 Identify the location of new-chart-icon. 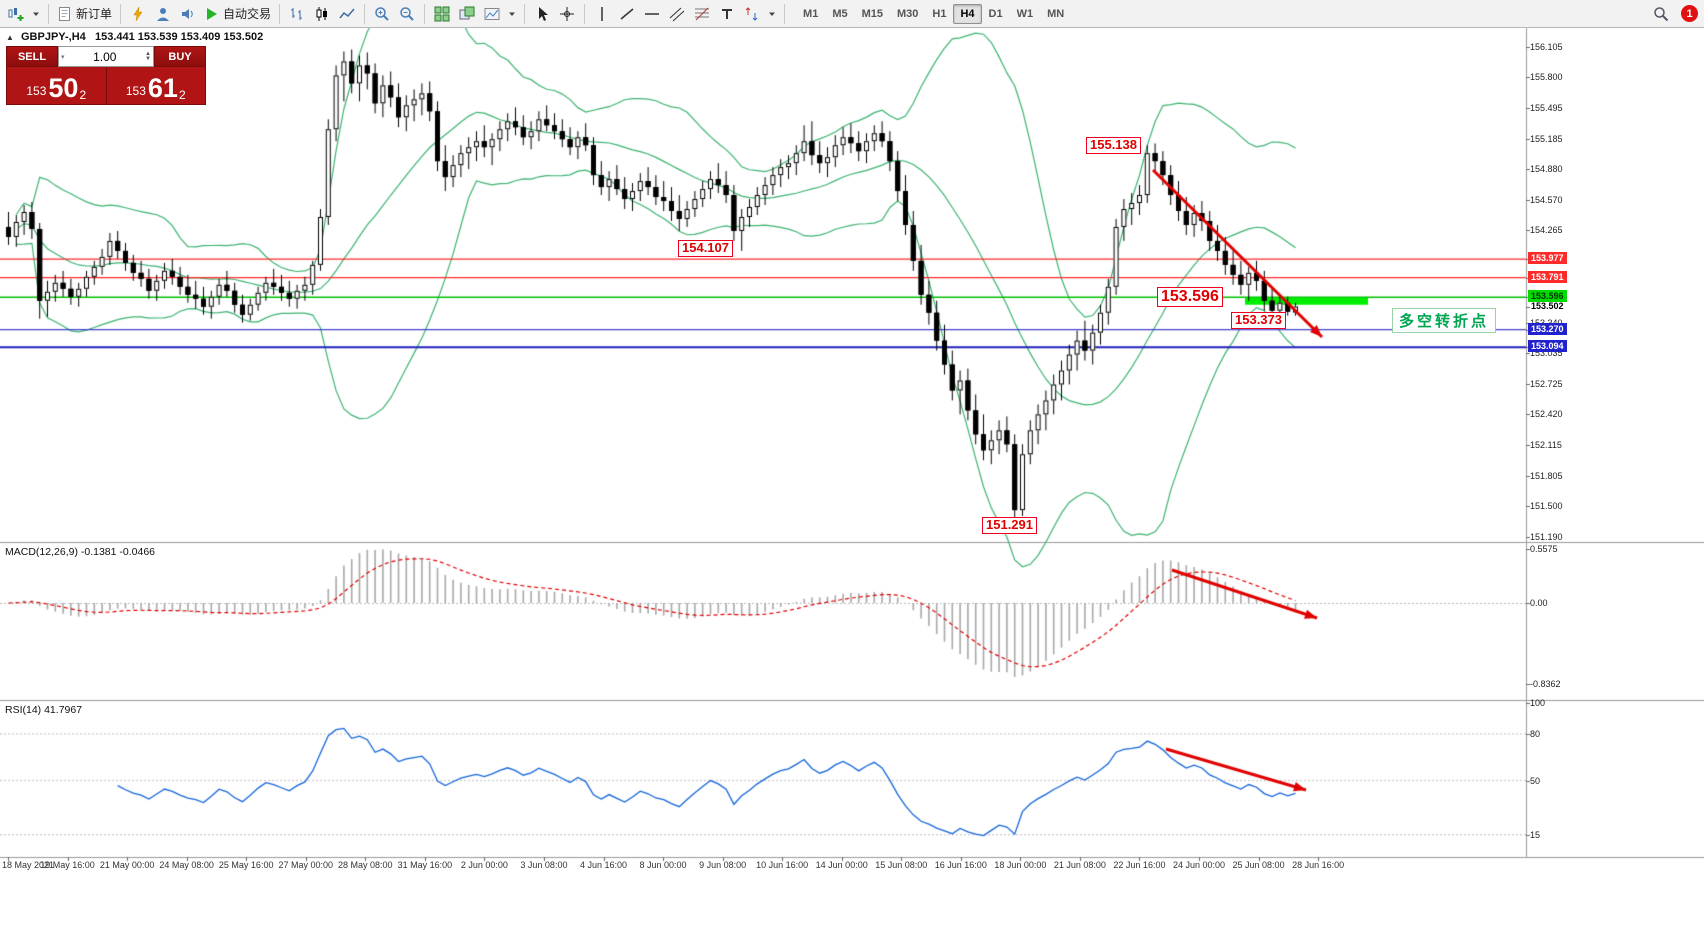
(16, 14).